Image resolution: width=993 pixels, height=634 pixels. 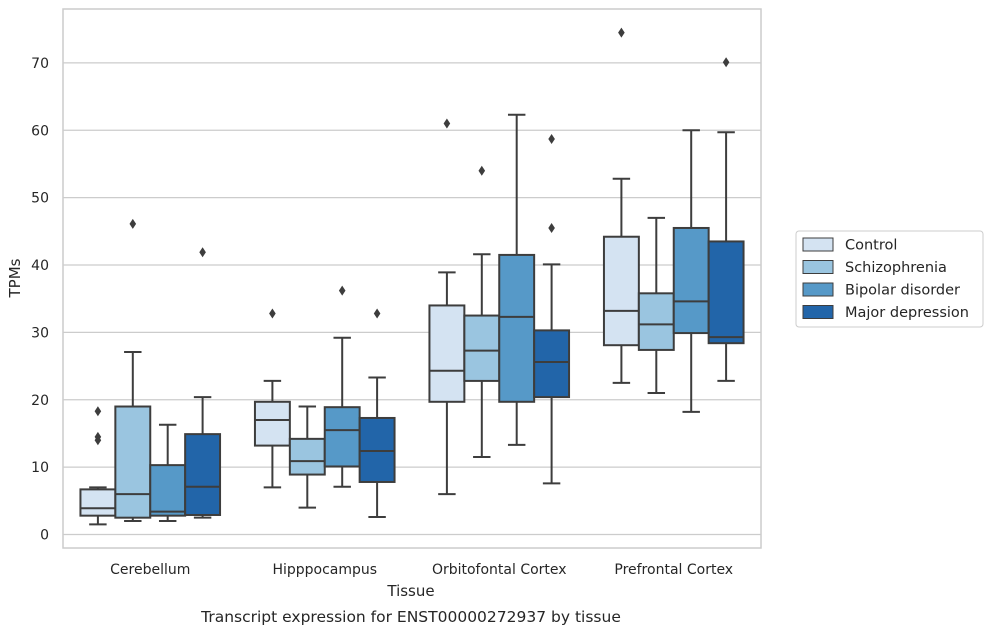 I want to click on y-tick-label: 0, so click(x=44, y=536).